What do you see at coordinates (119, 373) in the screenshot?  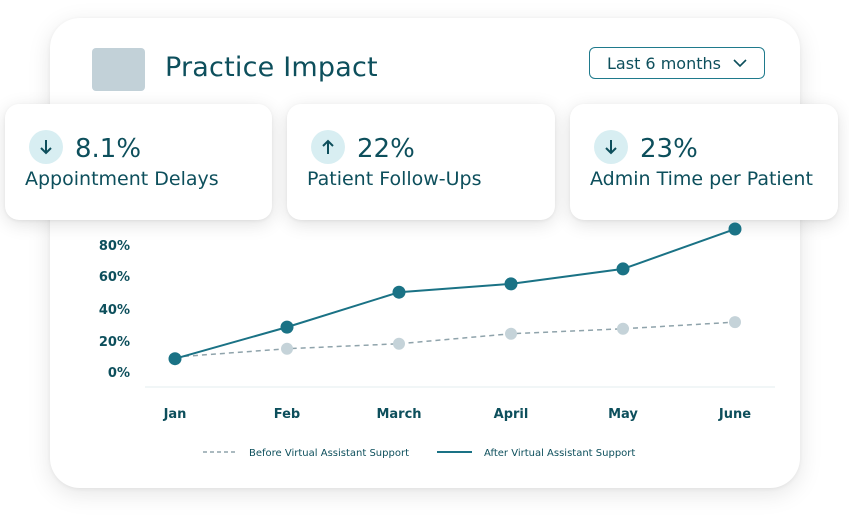 I see `y-tick-label: 0%` at bounding box center [119, 373].